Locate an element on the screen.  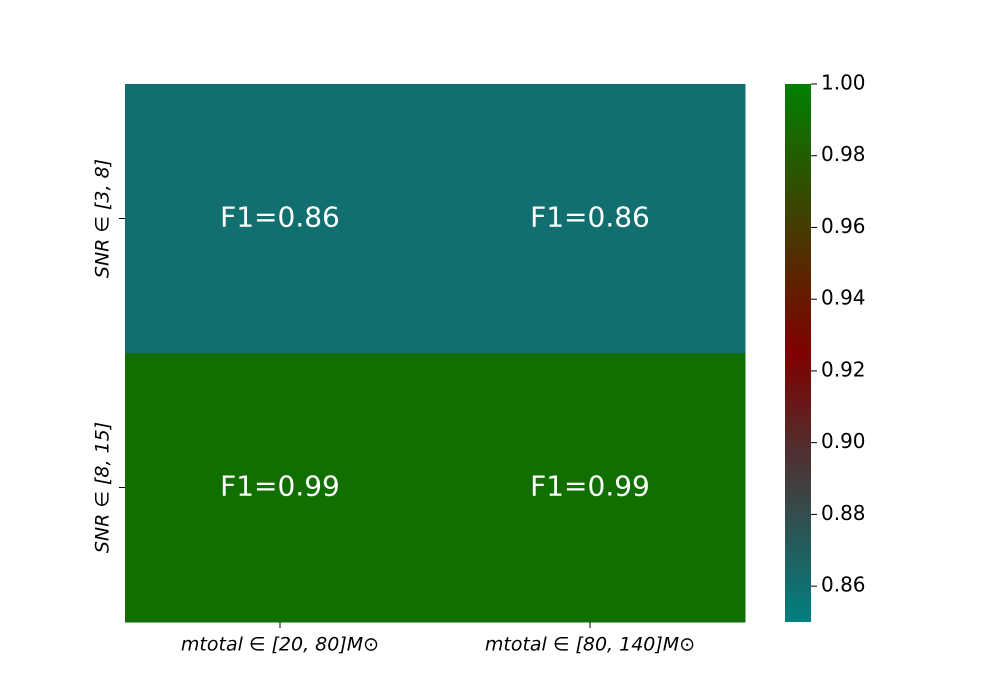
y-tick-label: SNR ∈ [8, 15] is located at coordinates (103, 487).